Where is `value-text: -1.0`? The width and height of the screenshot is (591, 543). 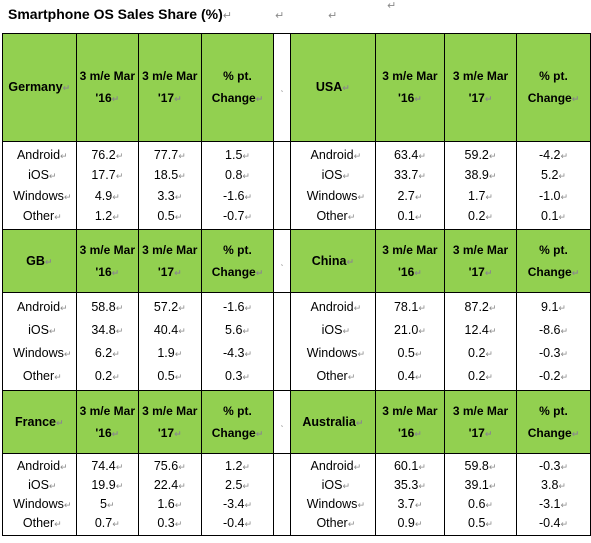
value-text: -1.0 is located at coordinates (549, 195).